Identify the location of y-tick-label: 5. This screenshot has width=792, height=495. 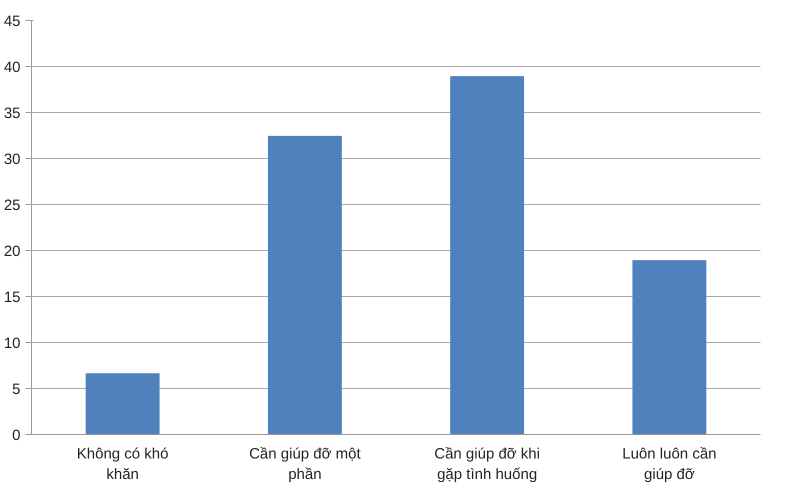
(16, 389).